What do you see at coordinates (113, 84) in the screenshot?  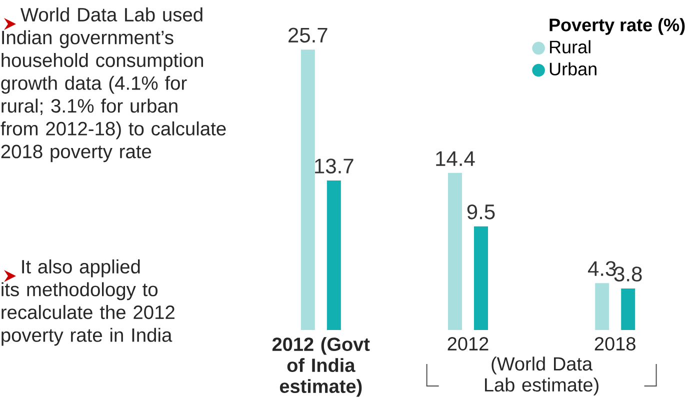 I see `text: World Data Lab used Indian government’s household consumption growth data (4.1% for rural; 3.1% for urban from 2012-18) to calculate 2018 poverty rate` at bounding box center [113, 84].